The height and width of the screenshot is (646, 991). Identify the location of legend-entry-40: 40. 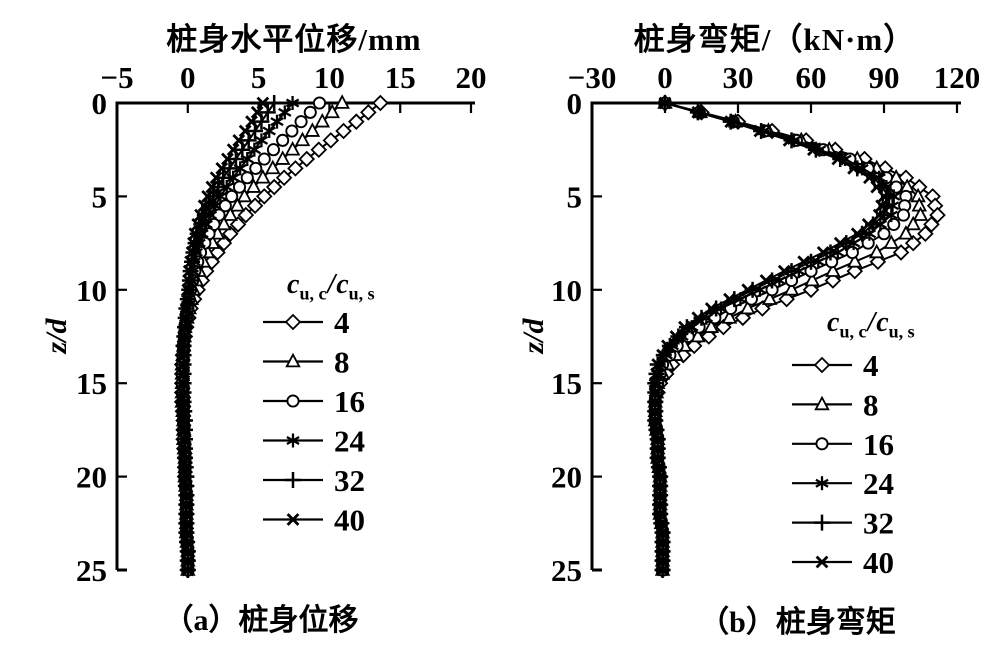
(314, 520).